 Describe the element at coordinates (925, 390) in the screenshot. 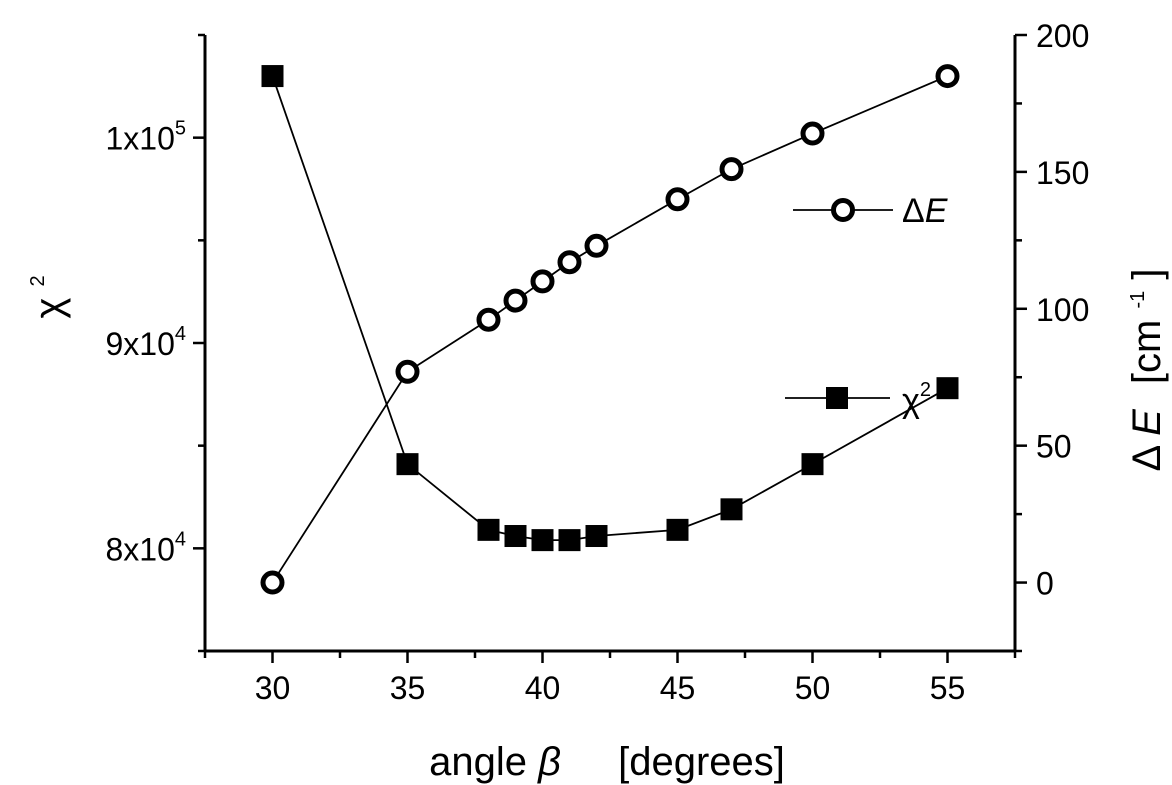

I see `legend-chi-squared-sup: 2` at that location.